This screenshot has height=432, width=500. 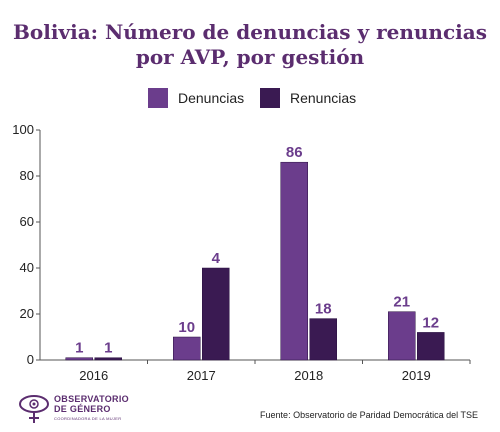 What do you see at coordinates (93, 375) in the screenshot?
I see `x-tick-label: 2016` at bounding box center [93, 375].